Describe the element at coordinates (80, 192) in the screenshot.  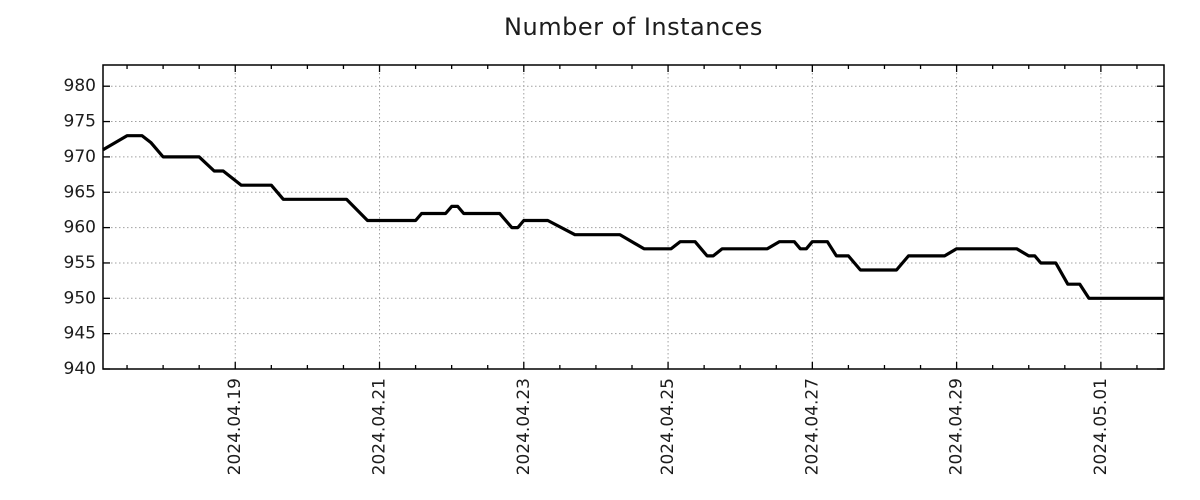
I see `y-tick-label: 965` at that location.